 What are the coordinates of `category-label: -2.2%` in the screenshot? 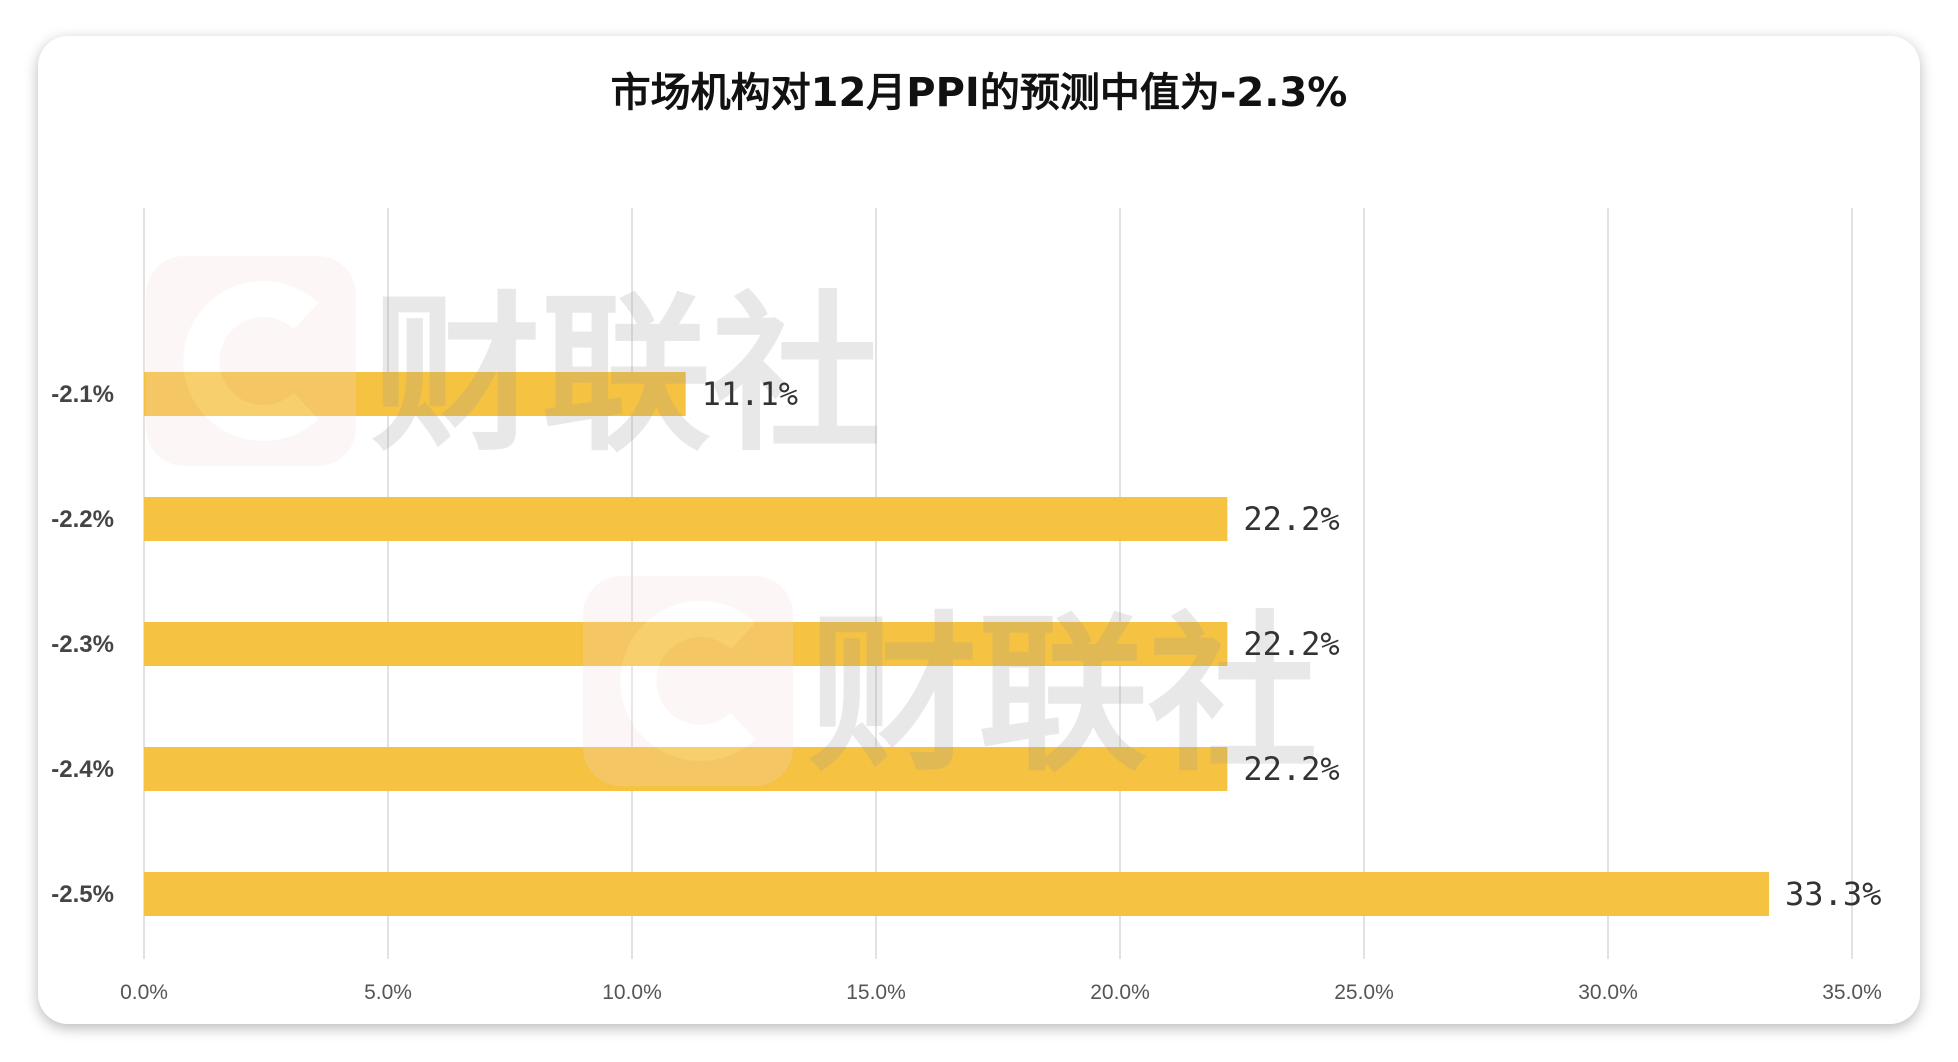 It's located at (82, 519).